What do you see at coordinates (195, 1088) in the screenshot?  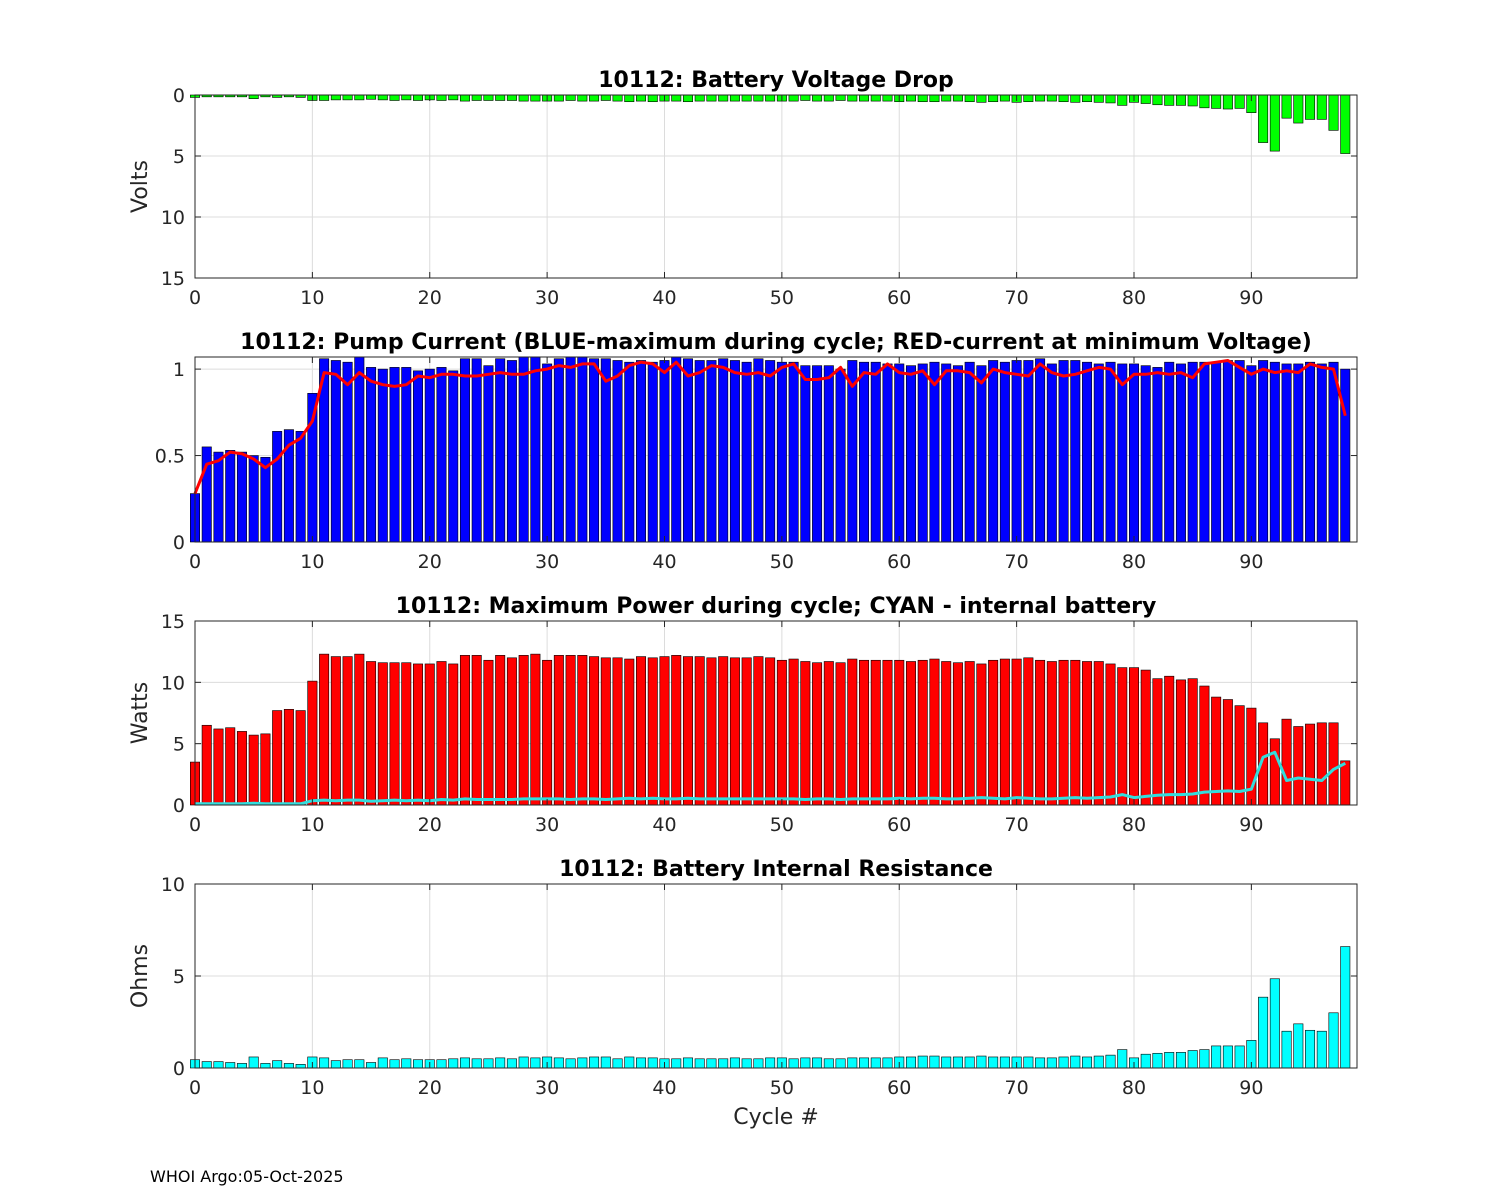 I see `x-tick-label: 0` at bounding box center [195, 1088].